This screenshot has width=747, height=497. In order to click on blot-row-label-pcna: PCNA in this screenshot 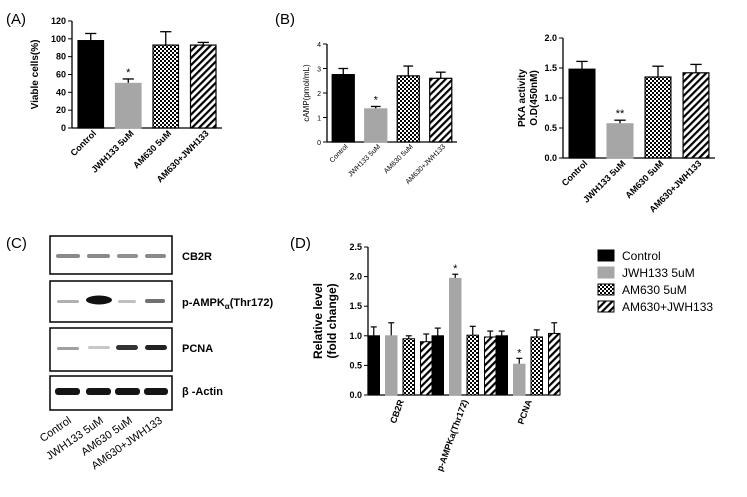, I will do `click(197, 349)`.